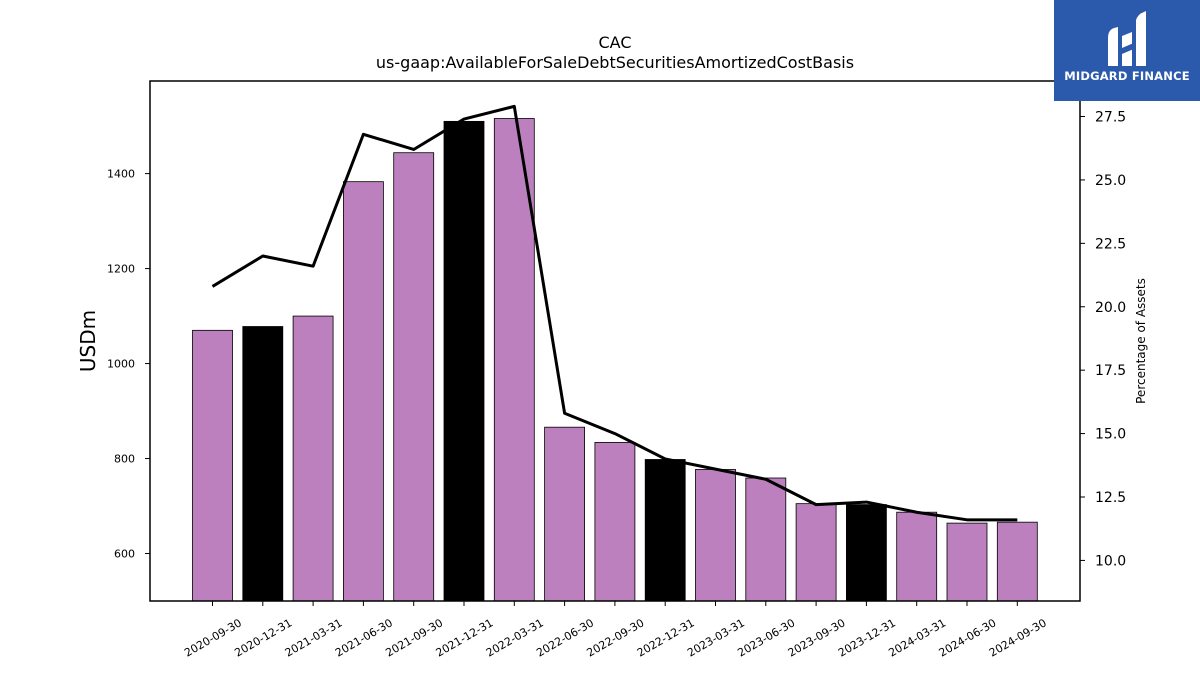 This screenshot has height=675, width=1200. What do you see at coordinates (1110, 435) in the screenshot?
I see `y2-tick-label: 15.0` at bounding box center [1110, 435].